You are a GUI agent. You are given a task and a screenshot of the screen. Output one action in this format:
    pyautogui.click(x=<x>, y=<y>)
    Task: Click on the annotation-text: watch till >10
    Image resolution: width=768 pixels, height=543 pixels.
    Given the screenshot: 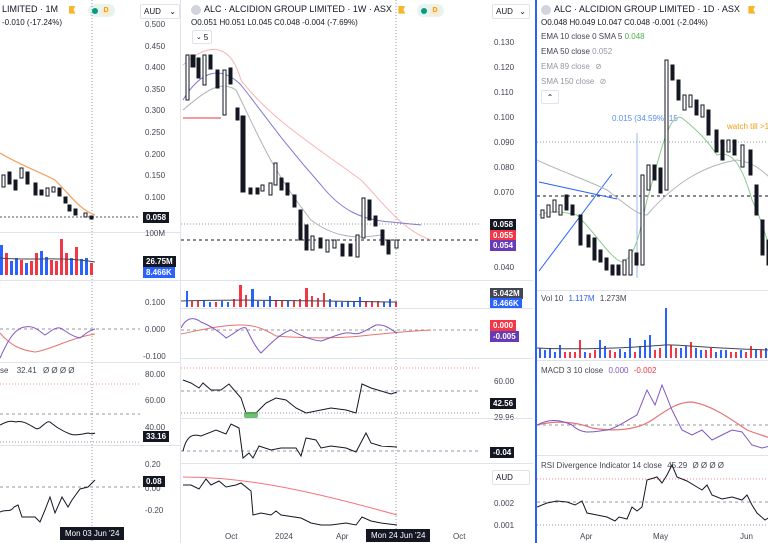 What is the action you would take?
    pyautogui.click(x=747, y=126)
    